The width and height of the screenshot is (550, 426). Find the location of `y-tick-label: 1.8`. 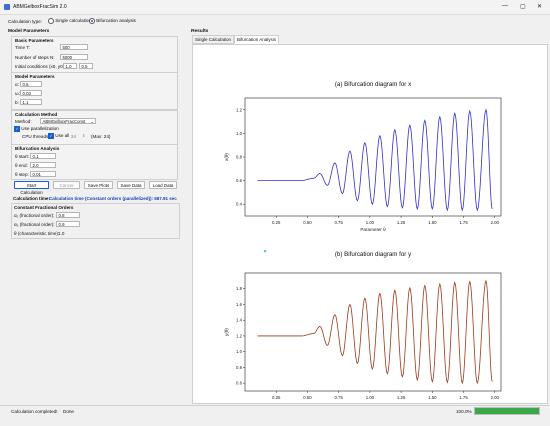

y-tick-label: 1.8 is located at coordinates (239, 288).